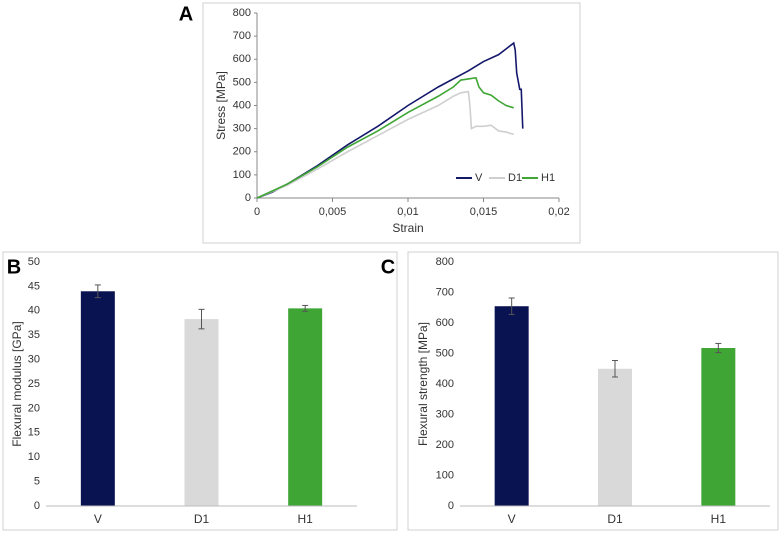 This screenshot has height=533, width=782. Describe the element at coordinates (34, 286) in the screenshot. I see `y-tick-label: 45` at that location.